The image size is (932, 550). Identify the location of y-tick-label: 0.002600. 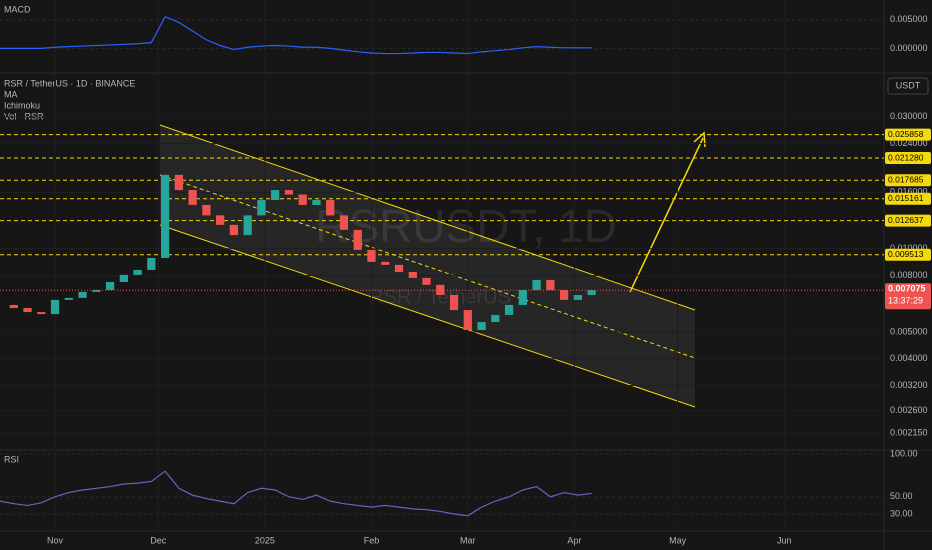
(909, 410).